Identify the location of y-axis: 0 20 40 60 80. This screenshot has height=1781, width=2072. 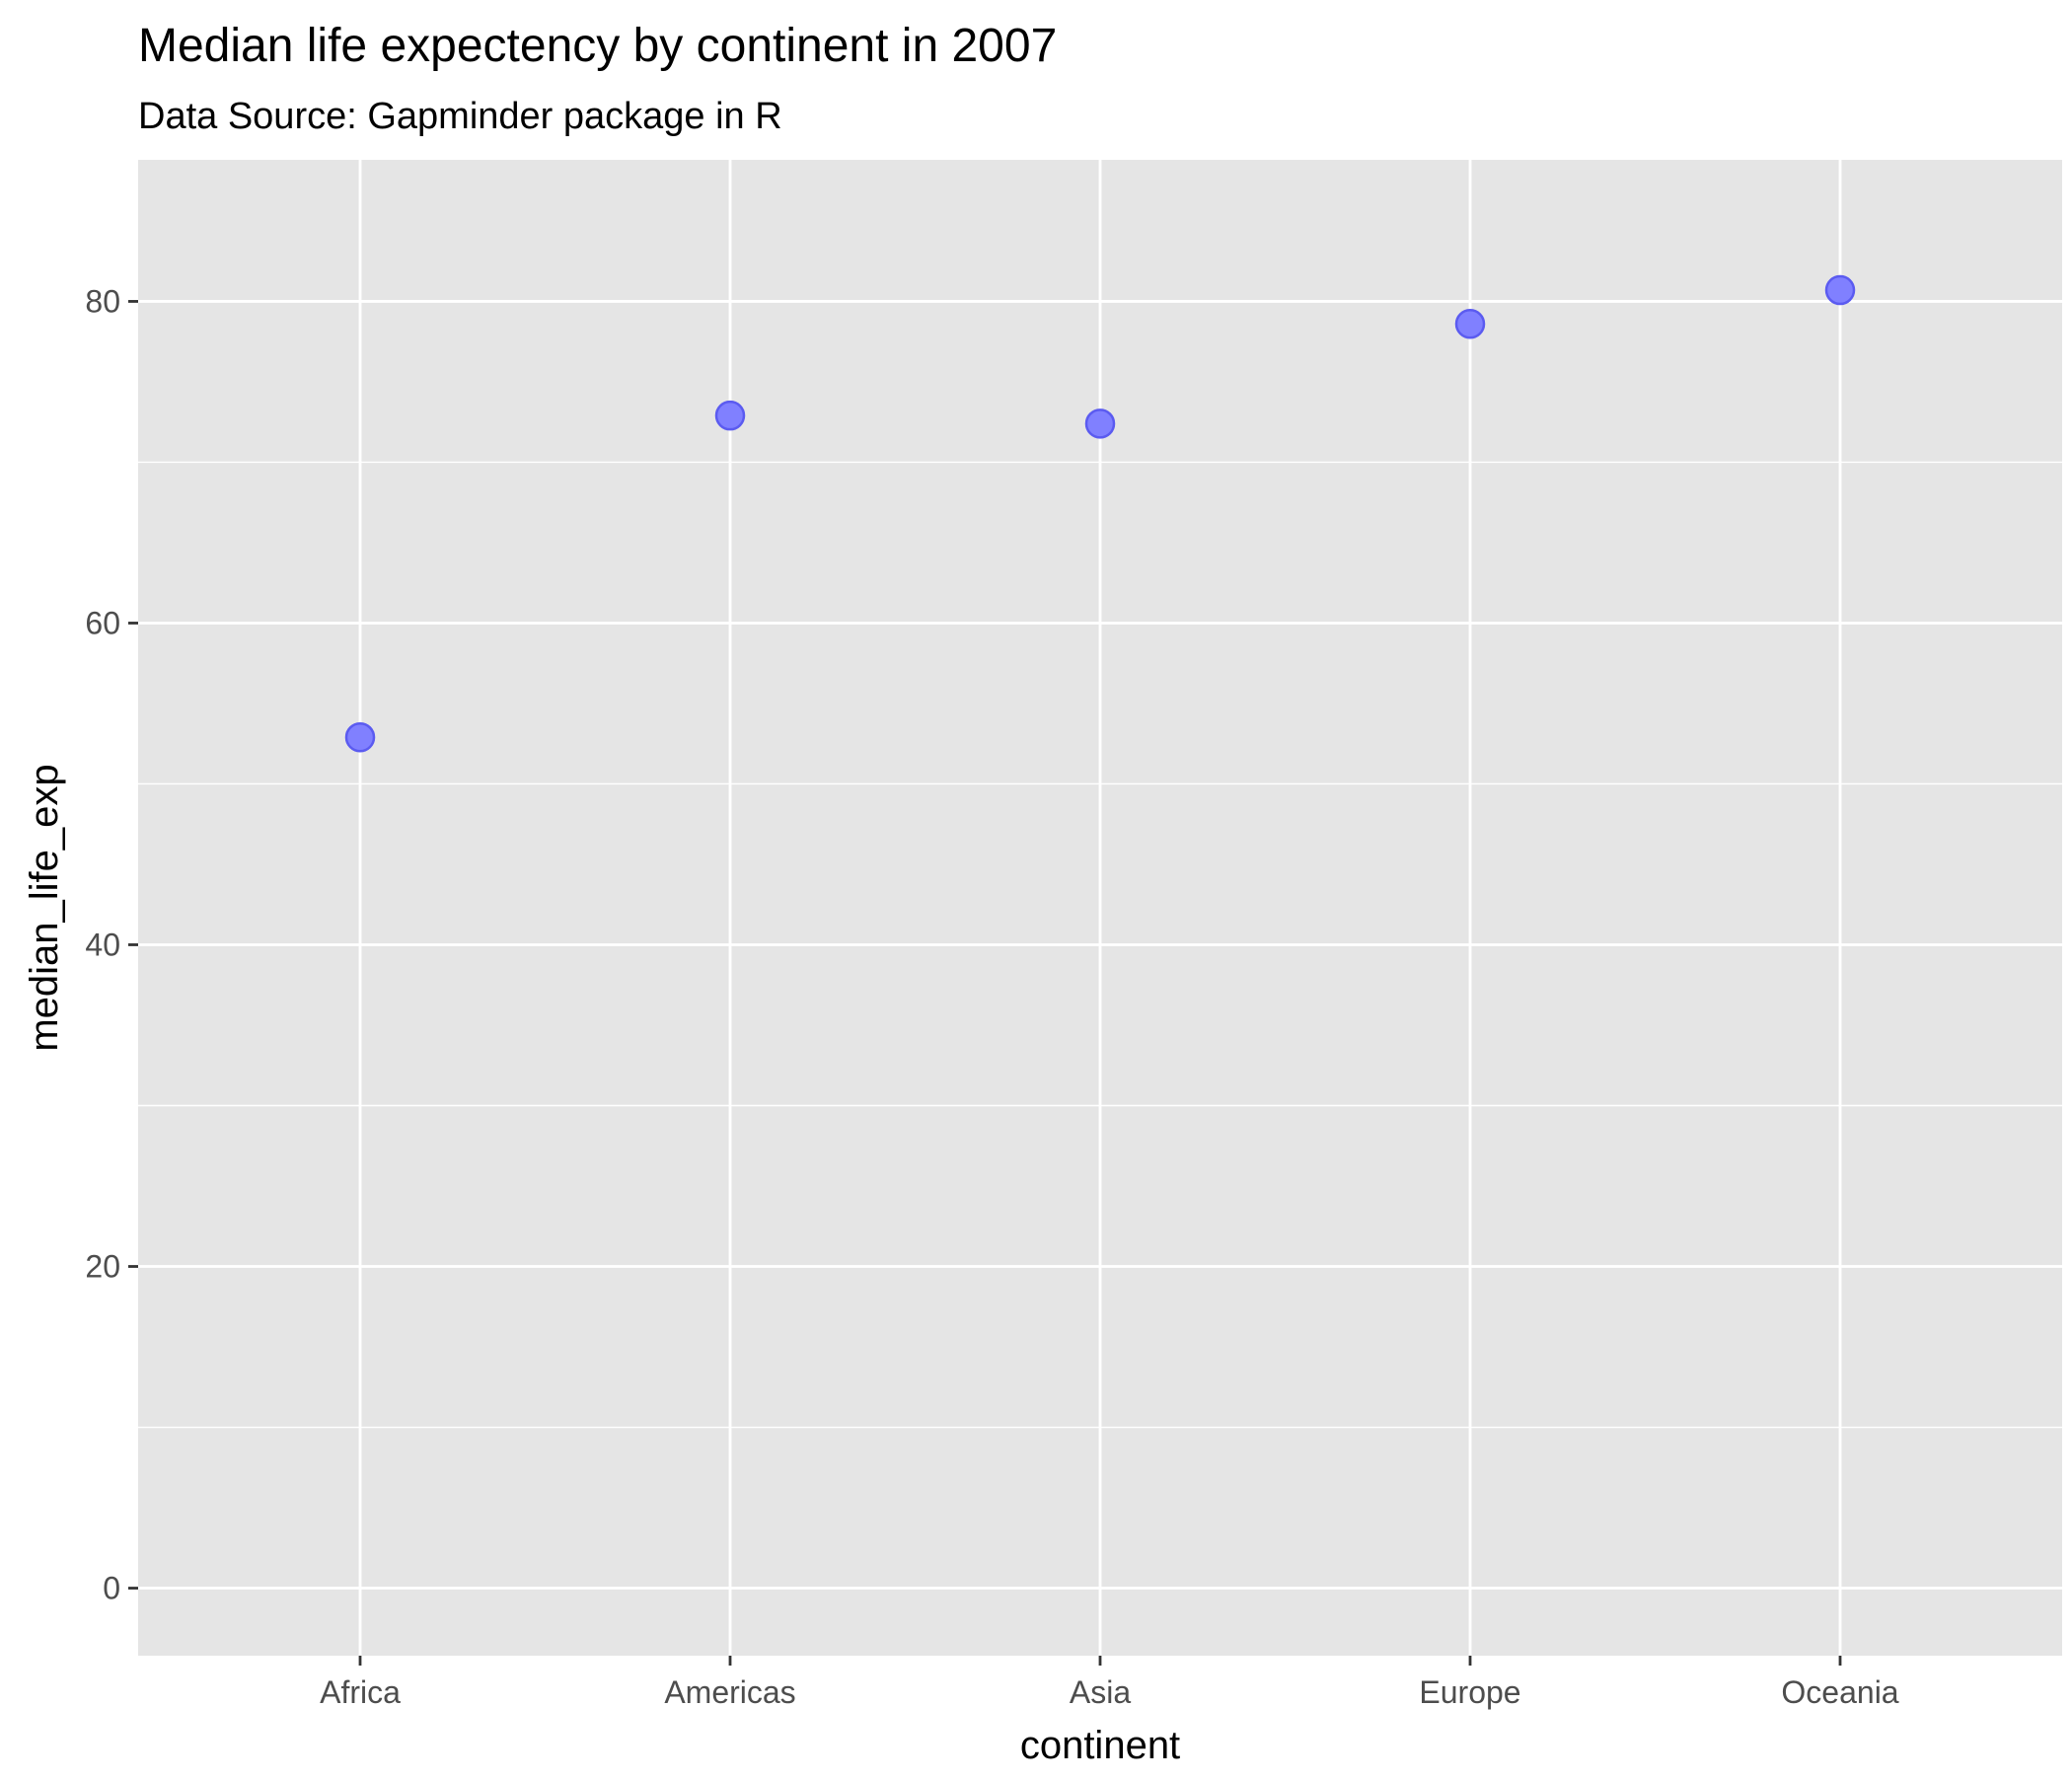
(112, 944).